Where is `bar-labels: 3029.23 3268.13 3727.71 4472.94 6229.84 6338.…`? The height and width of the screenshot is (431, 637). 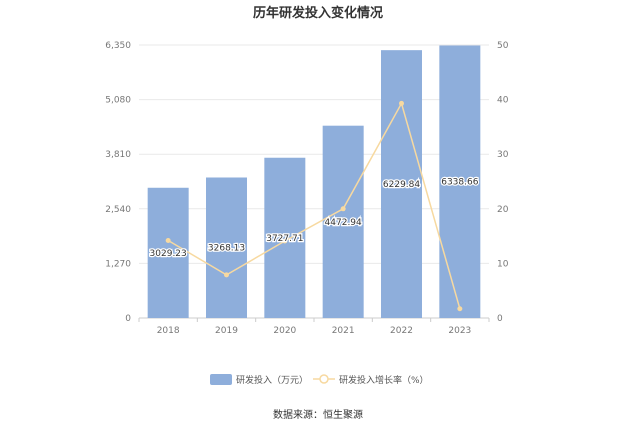 bar-labels: 3029.23 3268.13 3727.71 4472.94 6229.84 6338.… is located at coordinates (314, 218).